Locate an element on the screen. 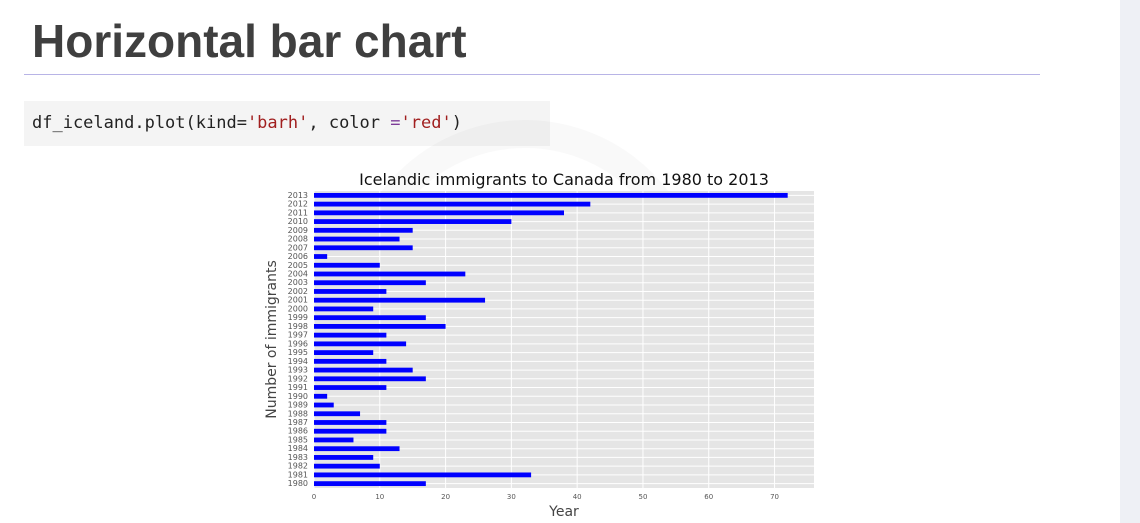 This screenshot has height=523, width=1140. y-tick-label: 1986 is located at coordinates (298, 431).